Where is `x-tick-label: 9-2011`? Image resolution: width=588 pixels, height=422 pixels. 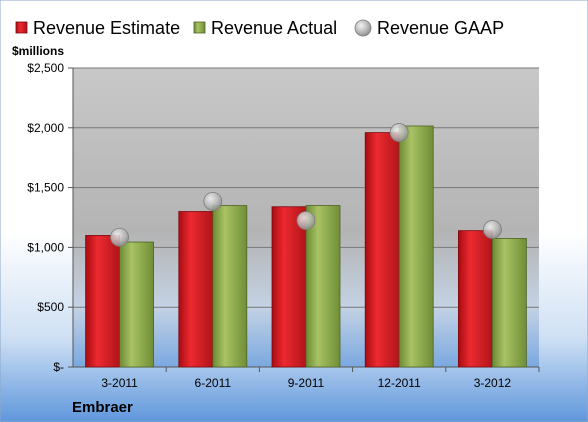
x-tick-label: 9-2011 is located at coordinates (306, 383).